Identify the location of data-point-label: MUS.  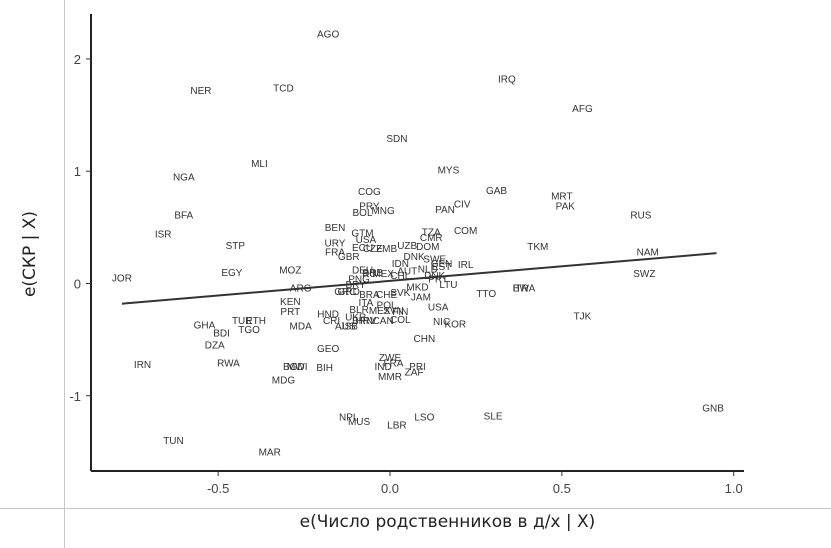
(359, 422).